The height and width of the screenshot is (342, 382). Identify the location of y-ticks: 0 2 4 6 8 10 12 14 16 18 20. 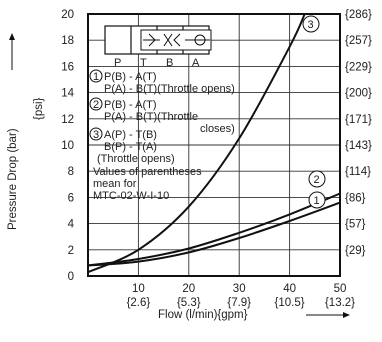
(67, 146).